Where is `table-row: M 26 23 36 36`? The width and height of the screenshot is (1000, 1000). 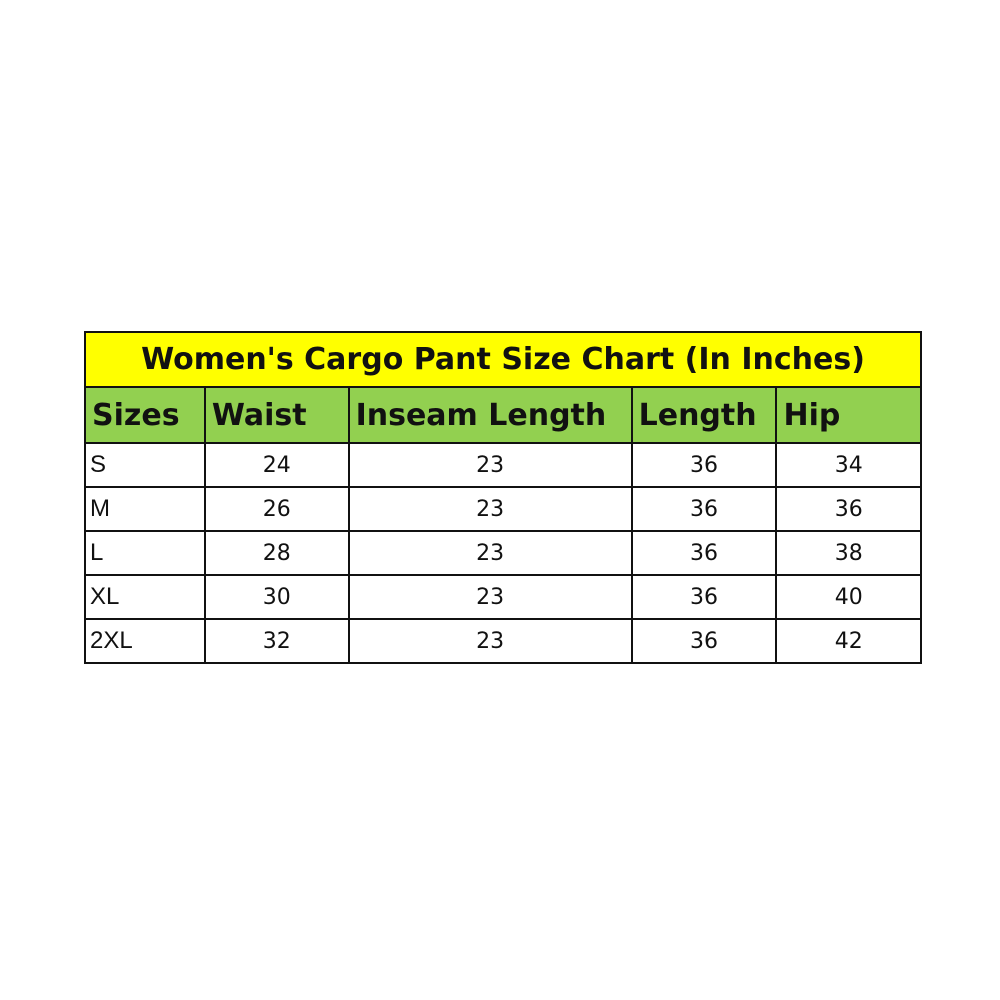
table-row: M 26 23 36 36 is located at coordinates (503, 509).